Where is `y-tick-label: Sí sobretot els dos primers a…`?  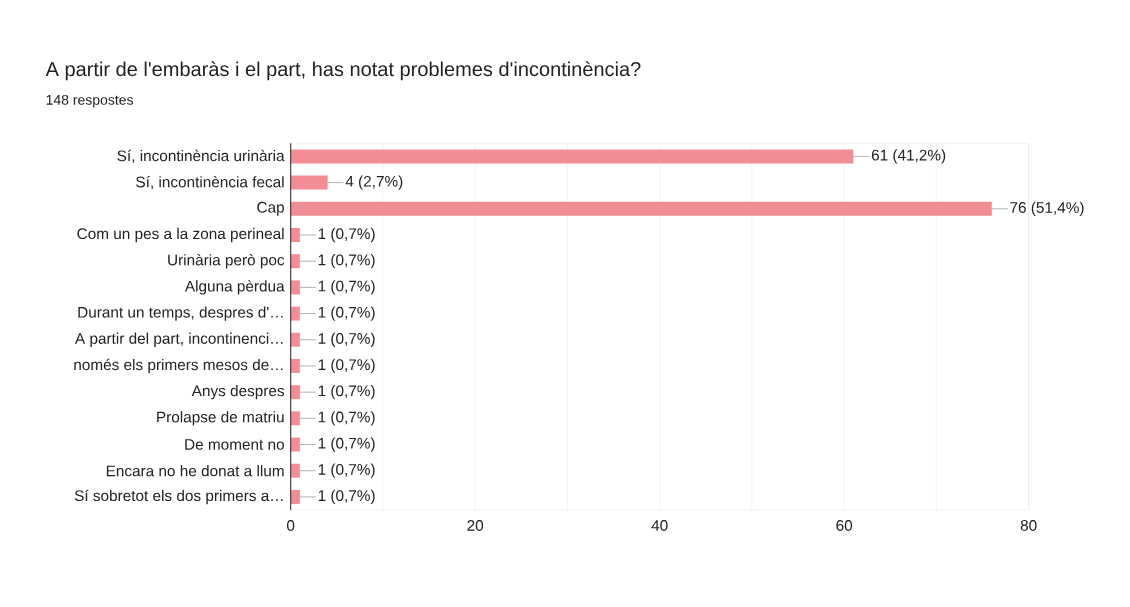 y-tick-label: Sí sobretot els dos primers a… is located at coordinates (178, 497).